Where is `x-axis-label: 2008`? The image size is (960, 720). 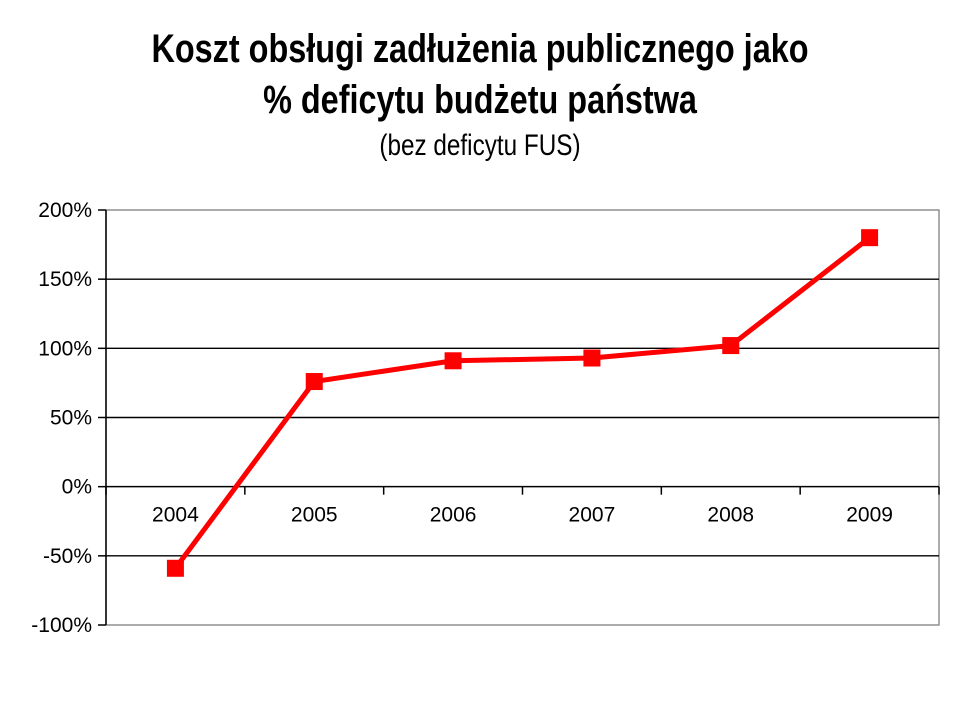
x-axis-label: 2008 is located at coordinates (730, 515).